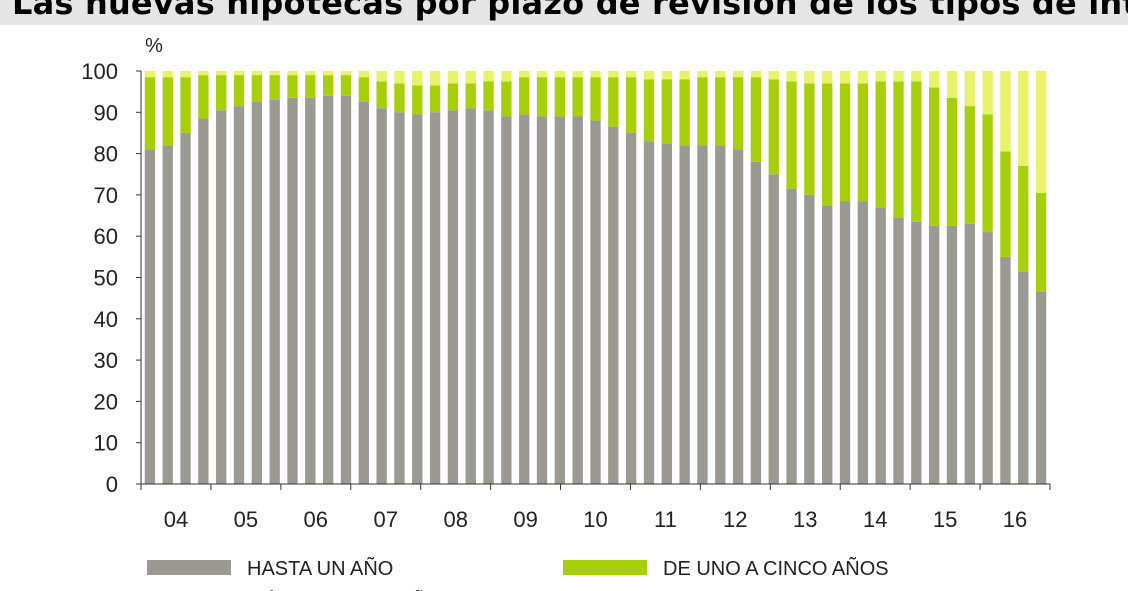 The height and width of the screenshot is (591, 1128). What do you see at coordinates (106, 112) in the screenshot?
I see `y-tick-label: 90` at bounding box center [106, 112].